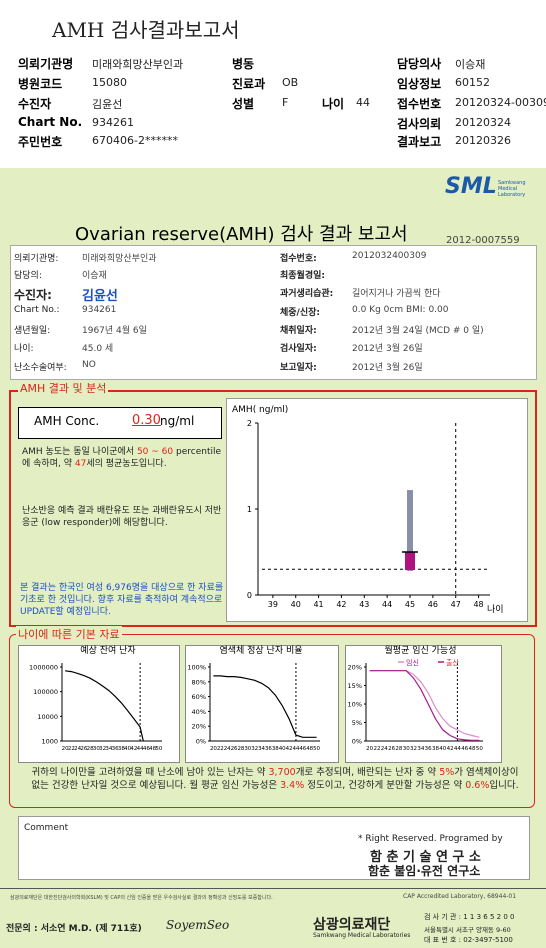  I want to click on patient-value: 이승재, so click(94, 276).